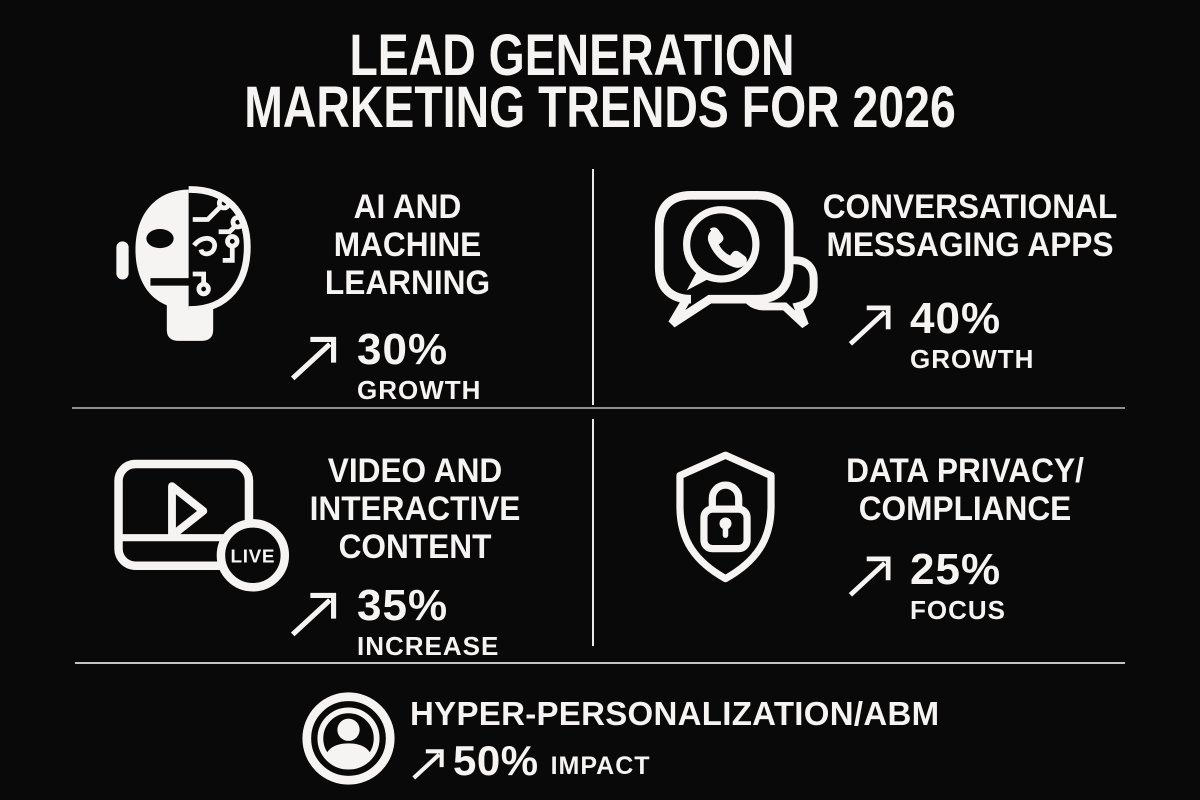 Image resolution: width=1200 pixels, height=800 pixels. What do you see at coordinates (415, 509) in the screenshot?
I see `card-title-video: VIDEO AND INTERACTIVE CONTENT` at bounding box center [415, 509].